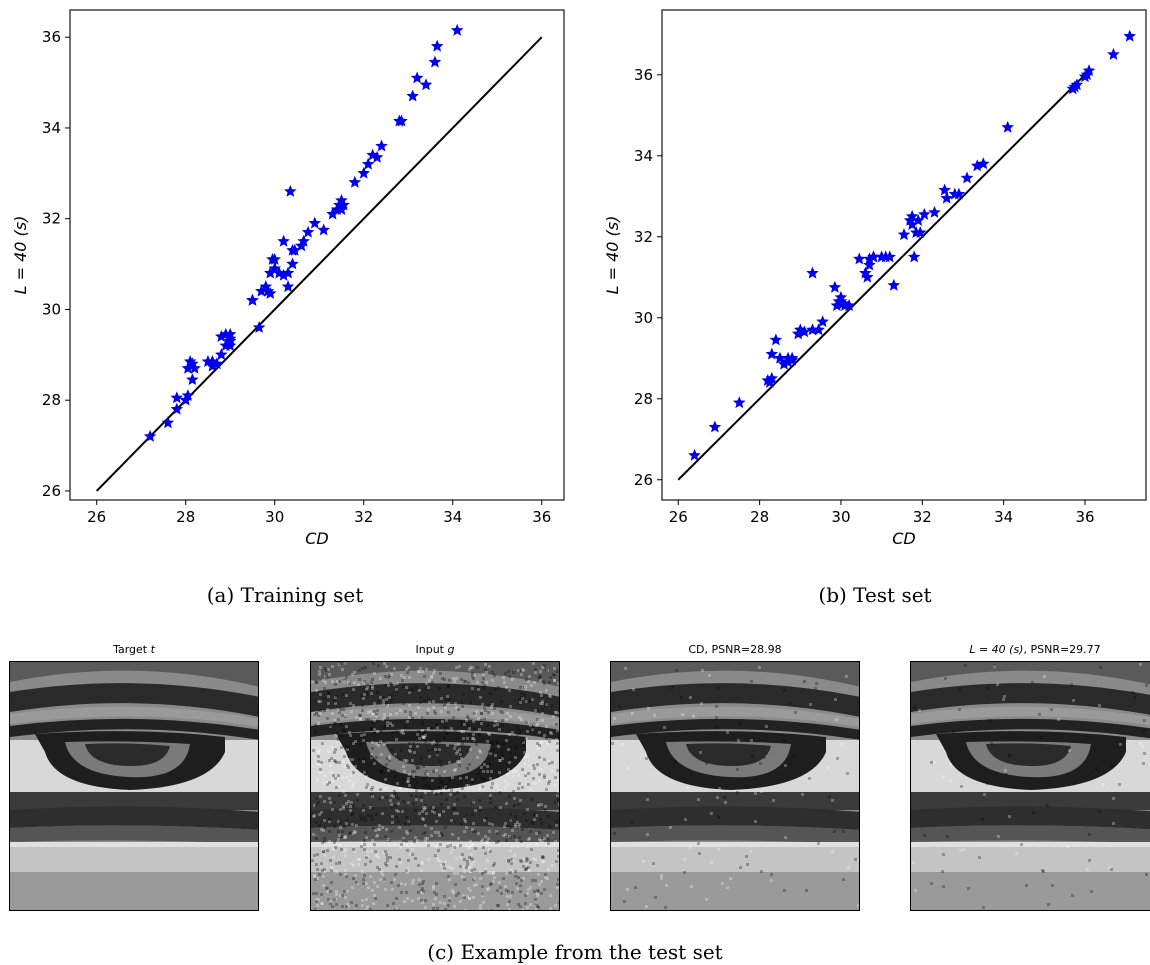  What do you see at coordinates (452, 517) in the screenshot?
I see `train-xtick-label: 34` at bounding box center [452, 517].